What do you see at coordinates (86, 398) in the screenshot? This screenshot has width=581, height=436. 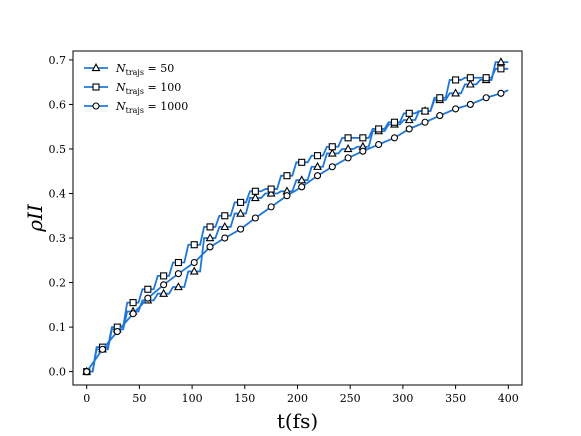 I see `x-tick-label: 0` at bounding box center [86, 398].